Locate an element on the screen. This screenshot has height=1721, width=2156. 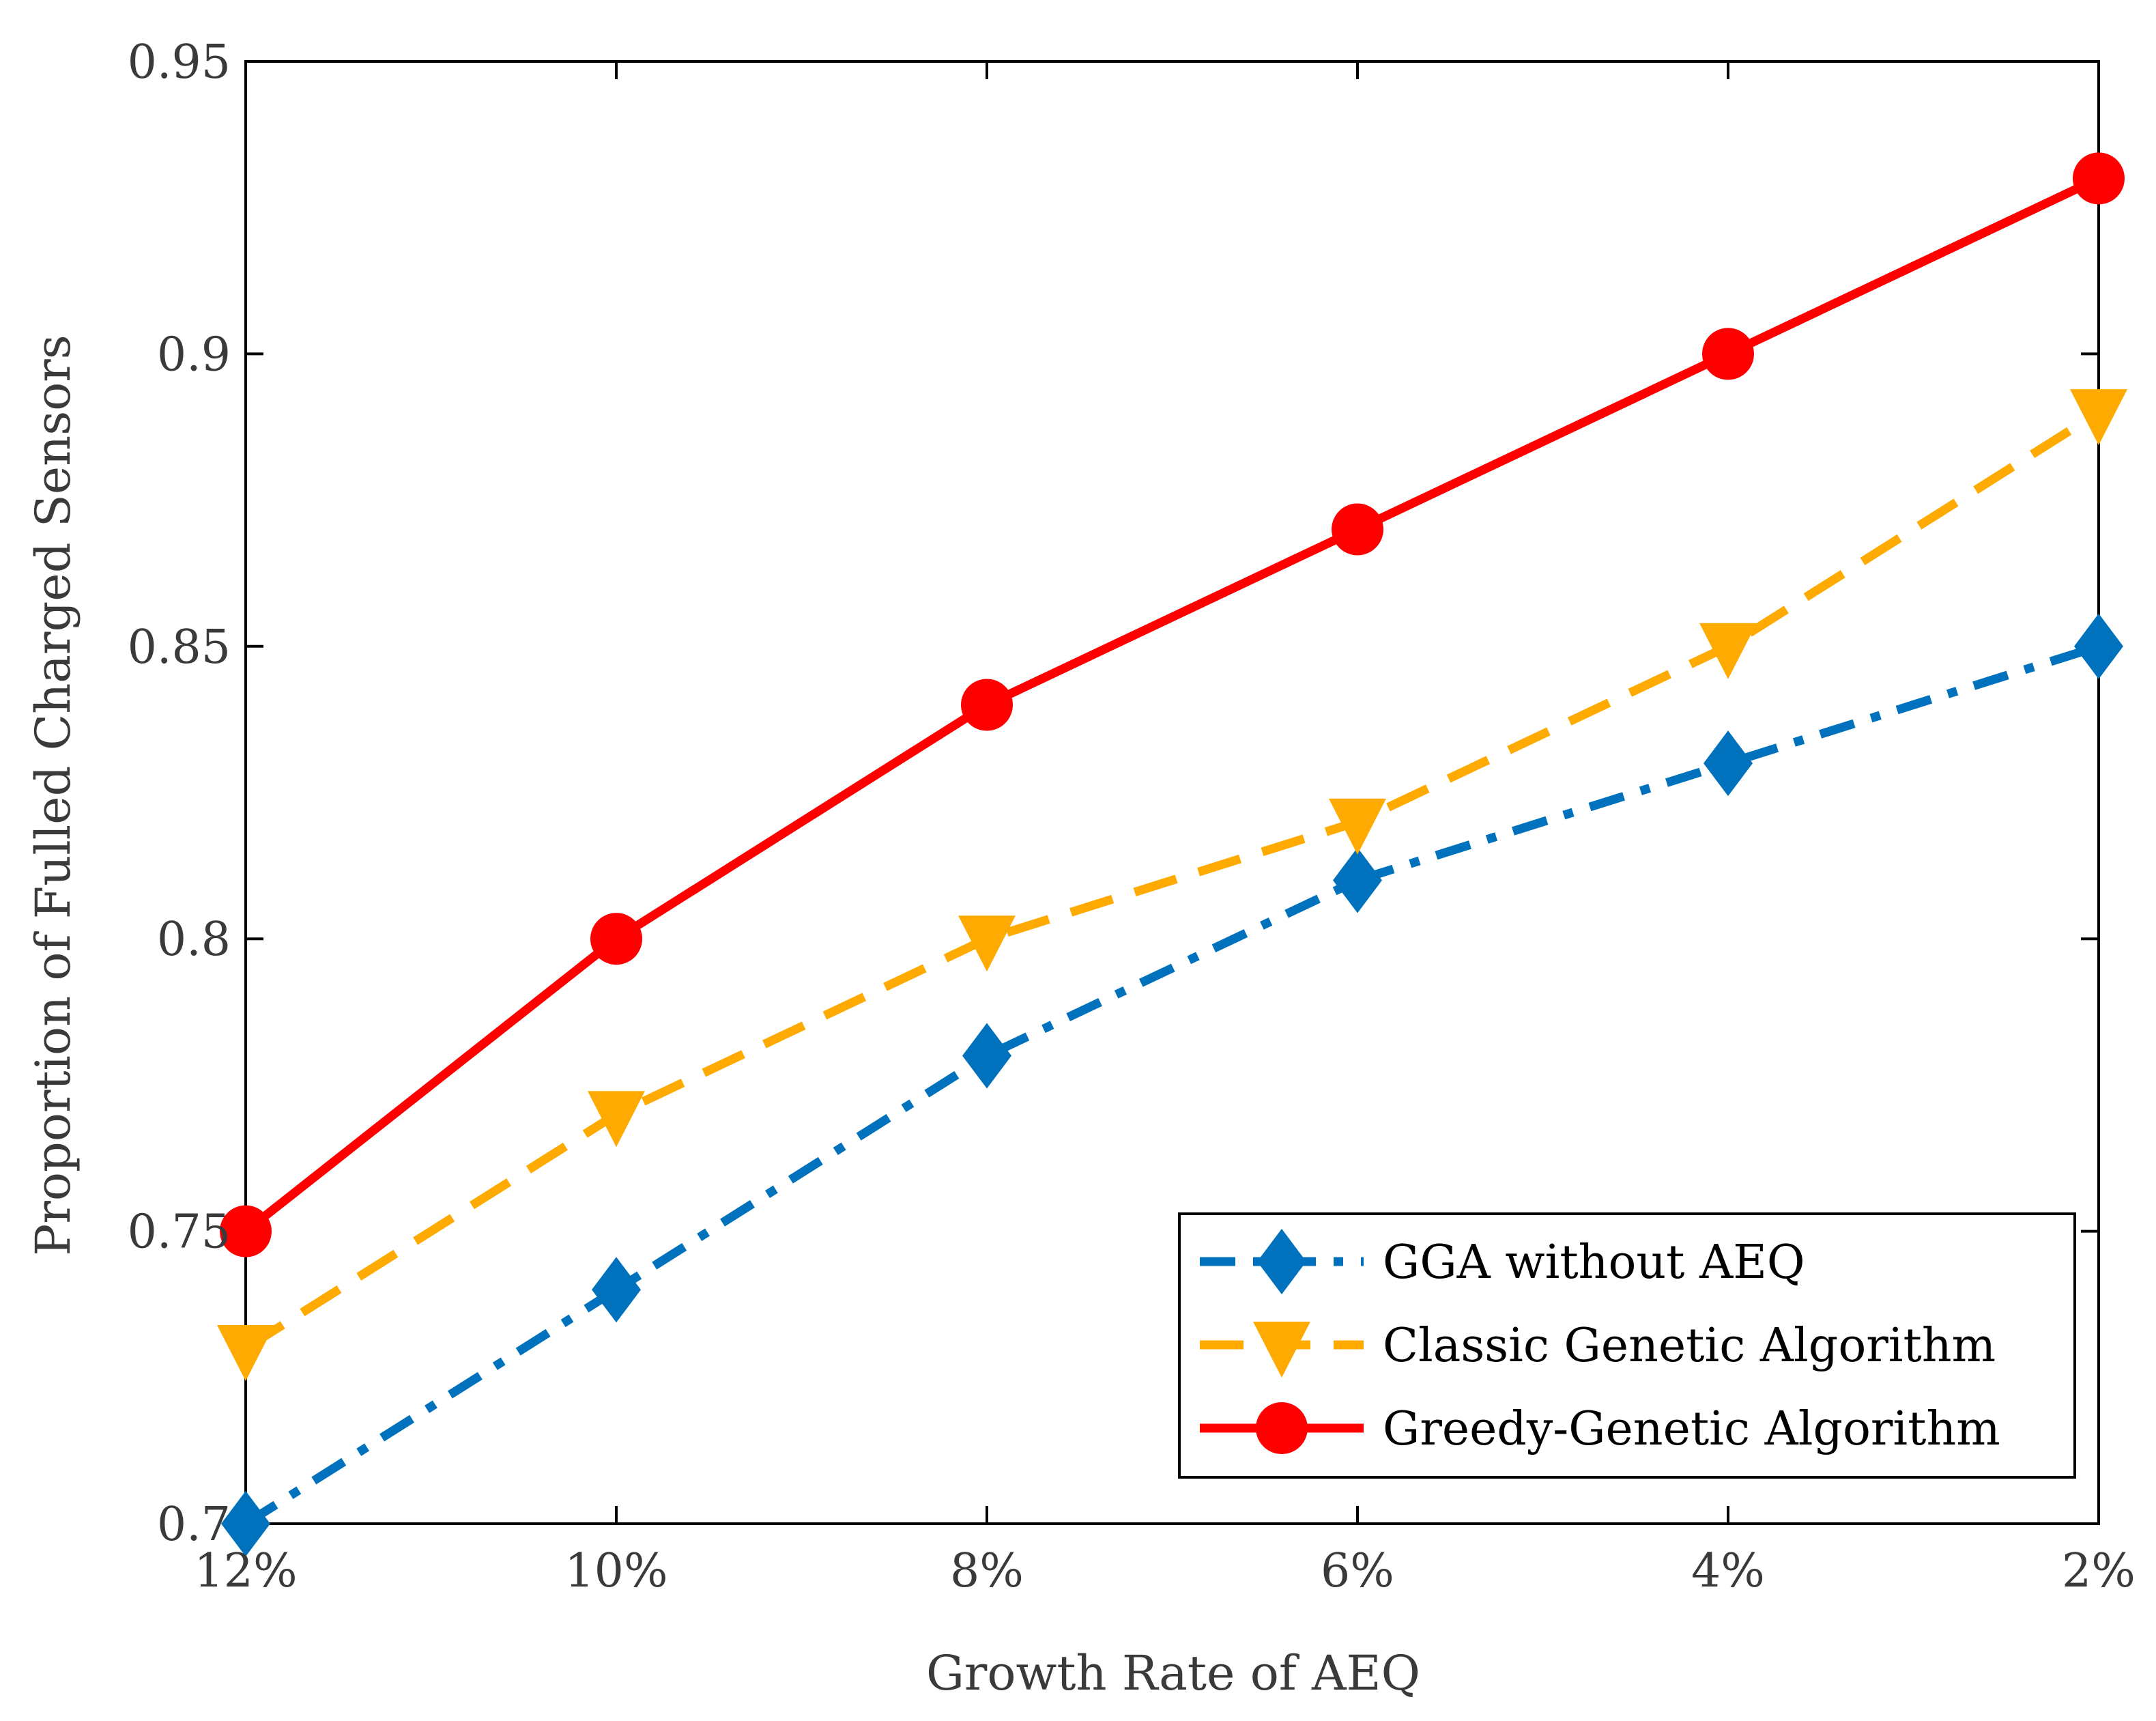
x-tick-label: 2% is located at coordinates (2099, 1571).